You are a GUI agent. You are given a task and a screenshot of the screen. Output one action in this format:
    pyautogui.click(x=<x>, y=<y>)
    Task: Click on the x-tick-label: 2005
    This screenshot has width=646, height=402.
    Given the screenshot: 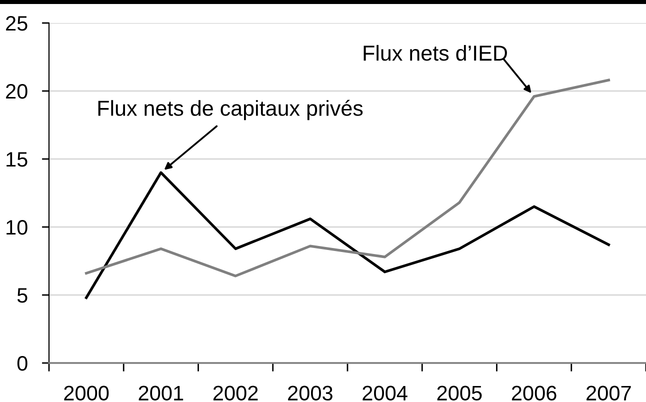 What is the action you would take?
    pyautogui.click(x=459, y=393)
    